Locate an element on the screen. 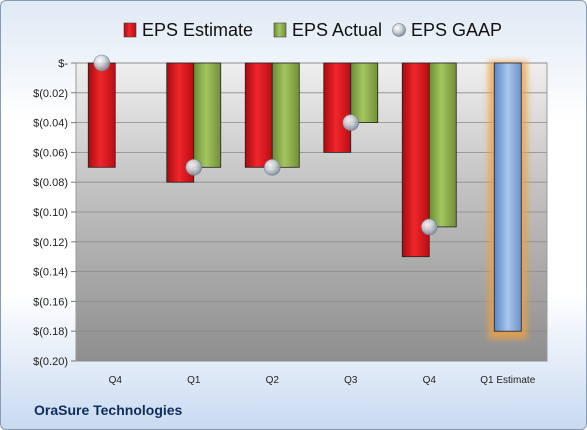 The width and height of the screenshot is (587, 430). y-tick-label: $- is located at coordinates (63, 64).